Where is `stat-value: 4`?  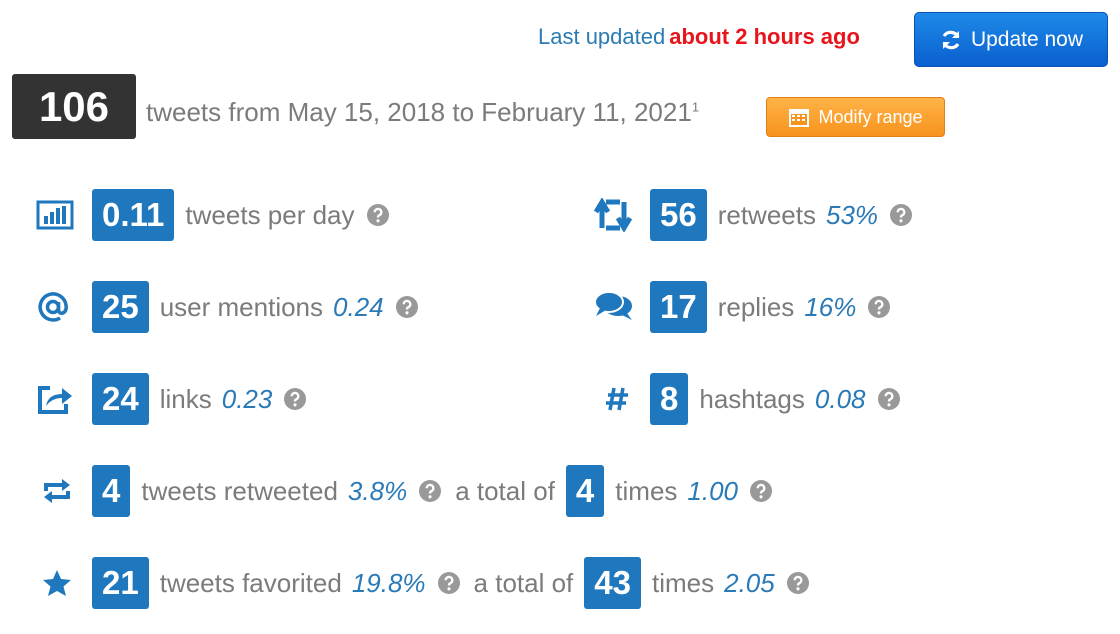
stat-value: 4 is located at coordinates (111, 491).